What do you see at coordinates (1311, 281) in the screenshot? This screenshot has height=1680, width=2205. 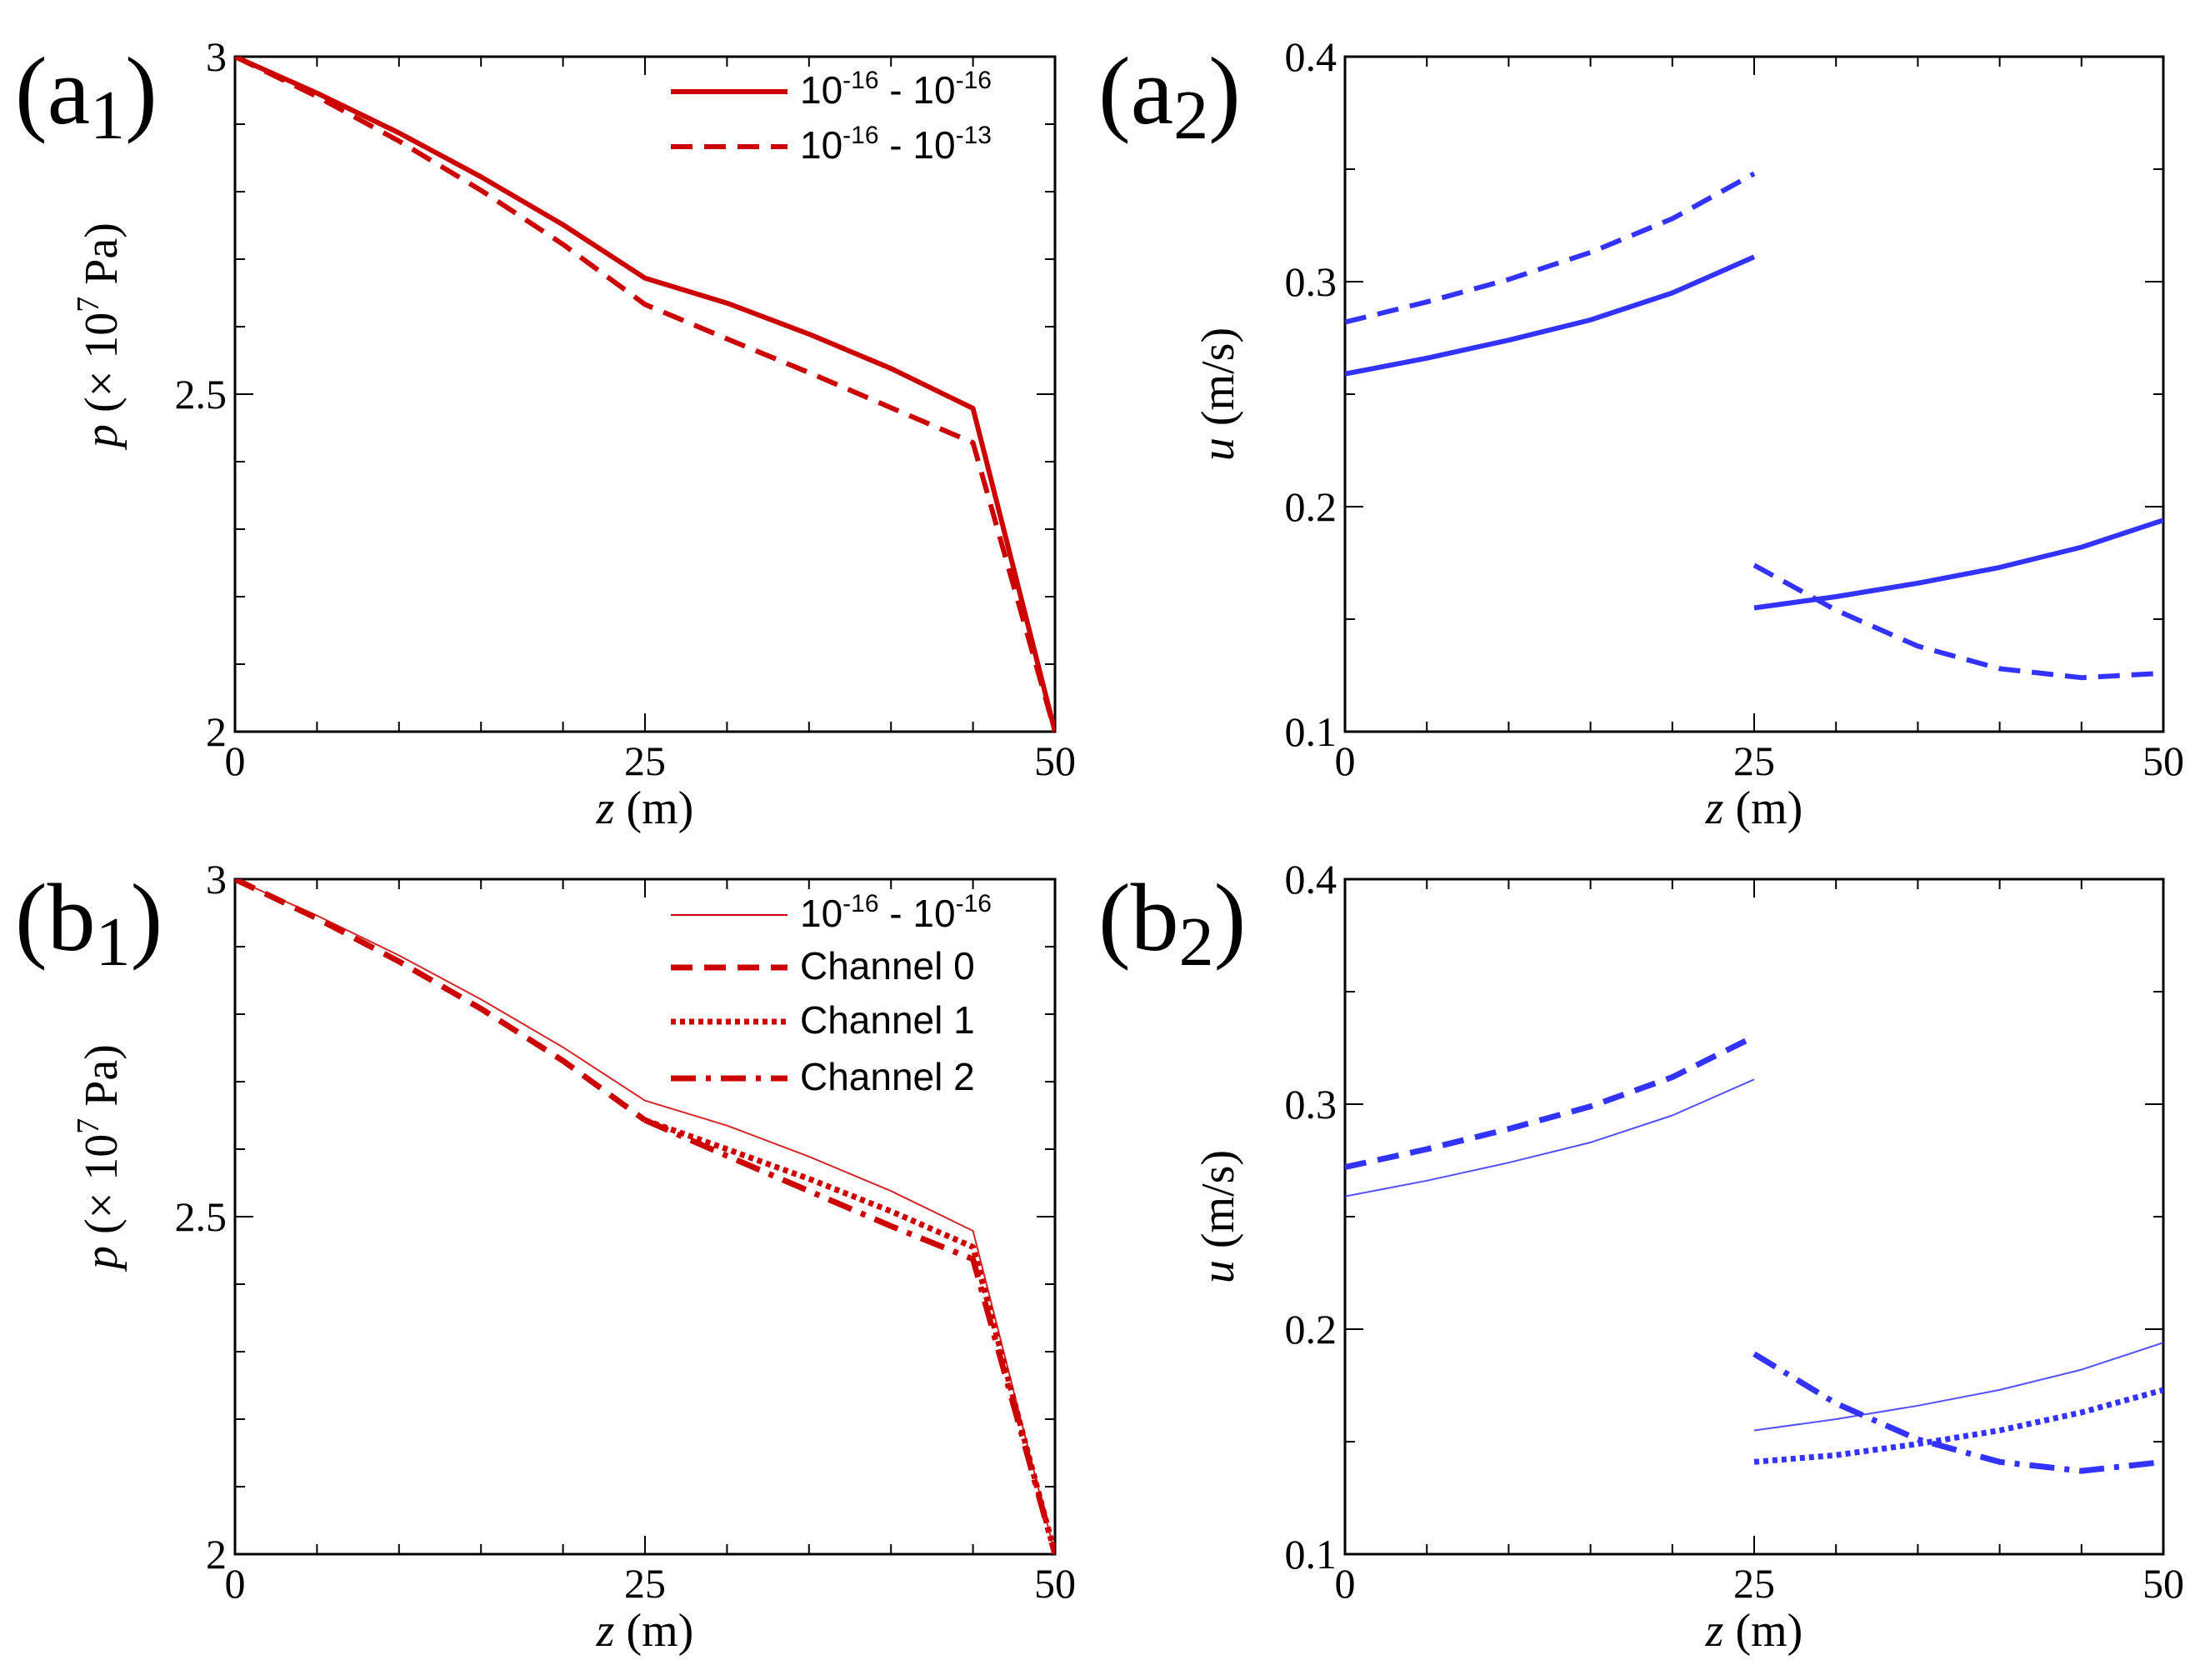 I see `y-tick-label: 0.3` at bounding box center [1311, 281].